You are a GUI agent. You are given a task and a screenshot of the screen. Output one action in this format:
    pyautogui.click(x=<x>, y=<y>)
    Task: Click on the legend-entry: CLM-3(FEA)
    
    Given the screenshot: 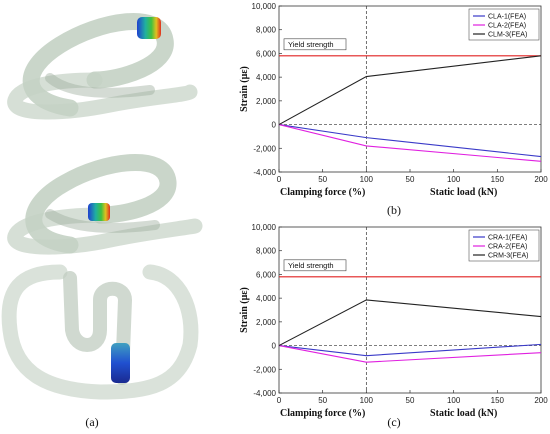 What is the action you would take?
    pyautogui.click(x=507, y=35)
    